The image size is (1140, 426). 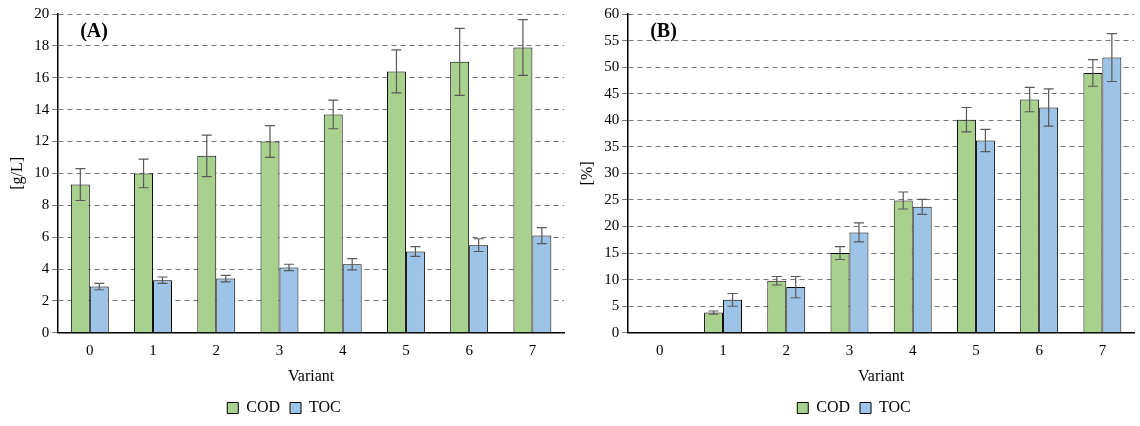 What do you see at coordinates (612, 39) in the screenshot?
I see `y-tick-label: 55` at bounding box center [612, 39].